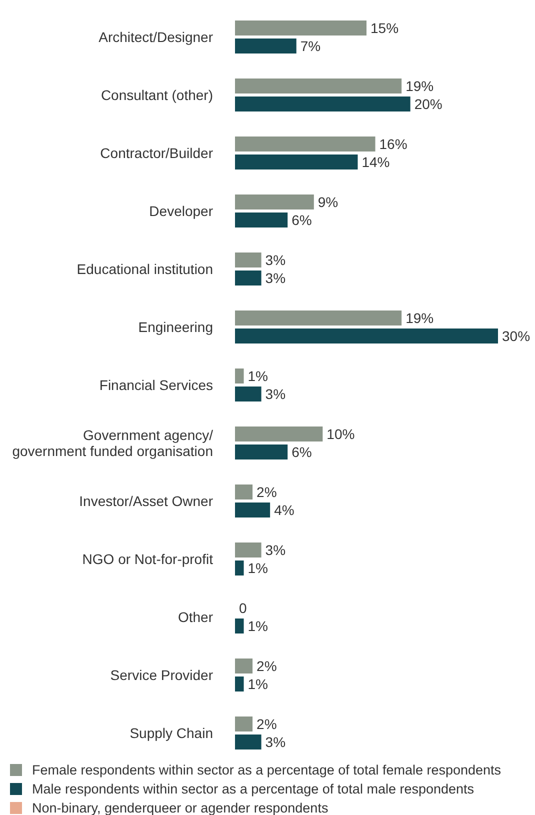 This screenshot has width=535, height=815. Describe the element at coordinates (243, 608) in the screenshot. I see `data-label: 0` at that location.